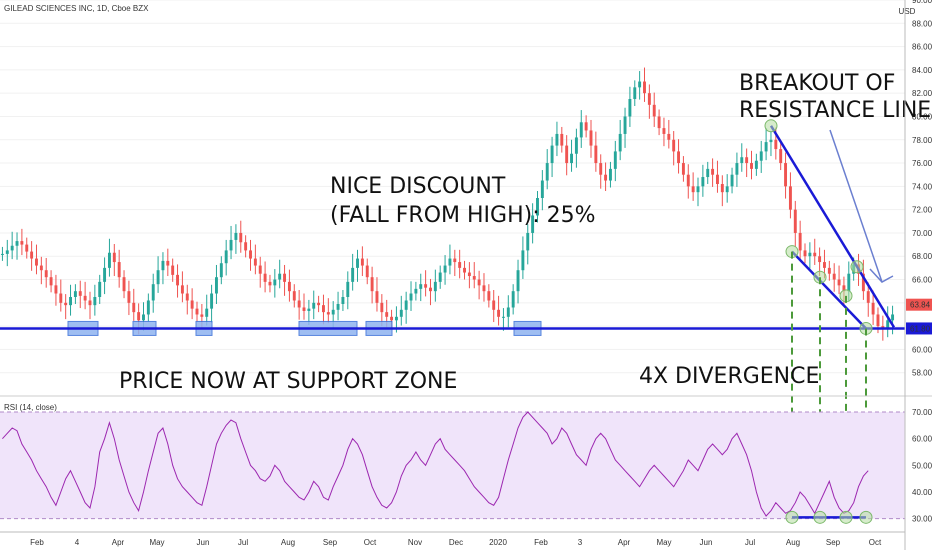 This screenshot has width=932, height=550. What do you see at coordinates (907, 11) in the screenshot?
I see `currency-unit: USD` at bounding box center [907, 11].